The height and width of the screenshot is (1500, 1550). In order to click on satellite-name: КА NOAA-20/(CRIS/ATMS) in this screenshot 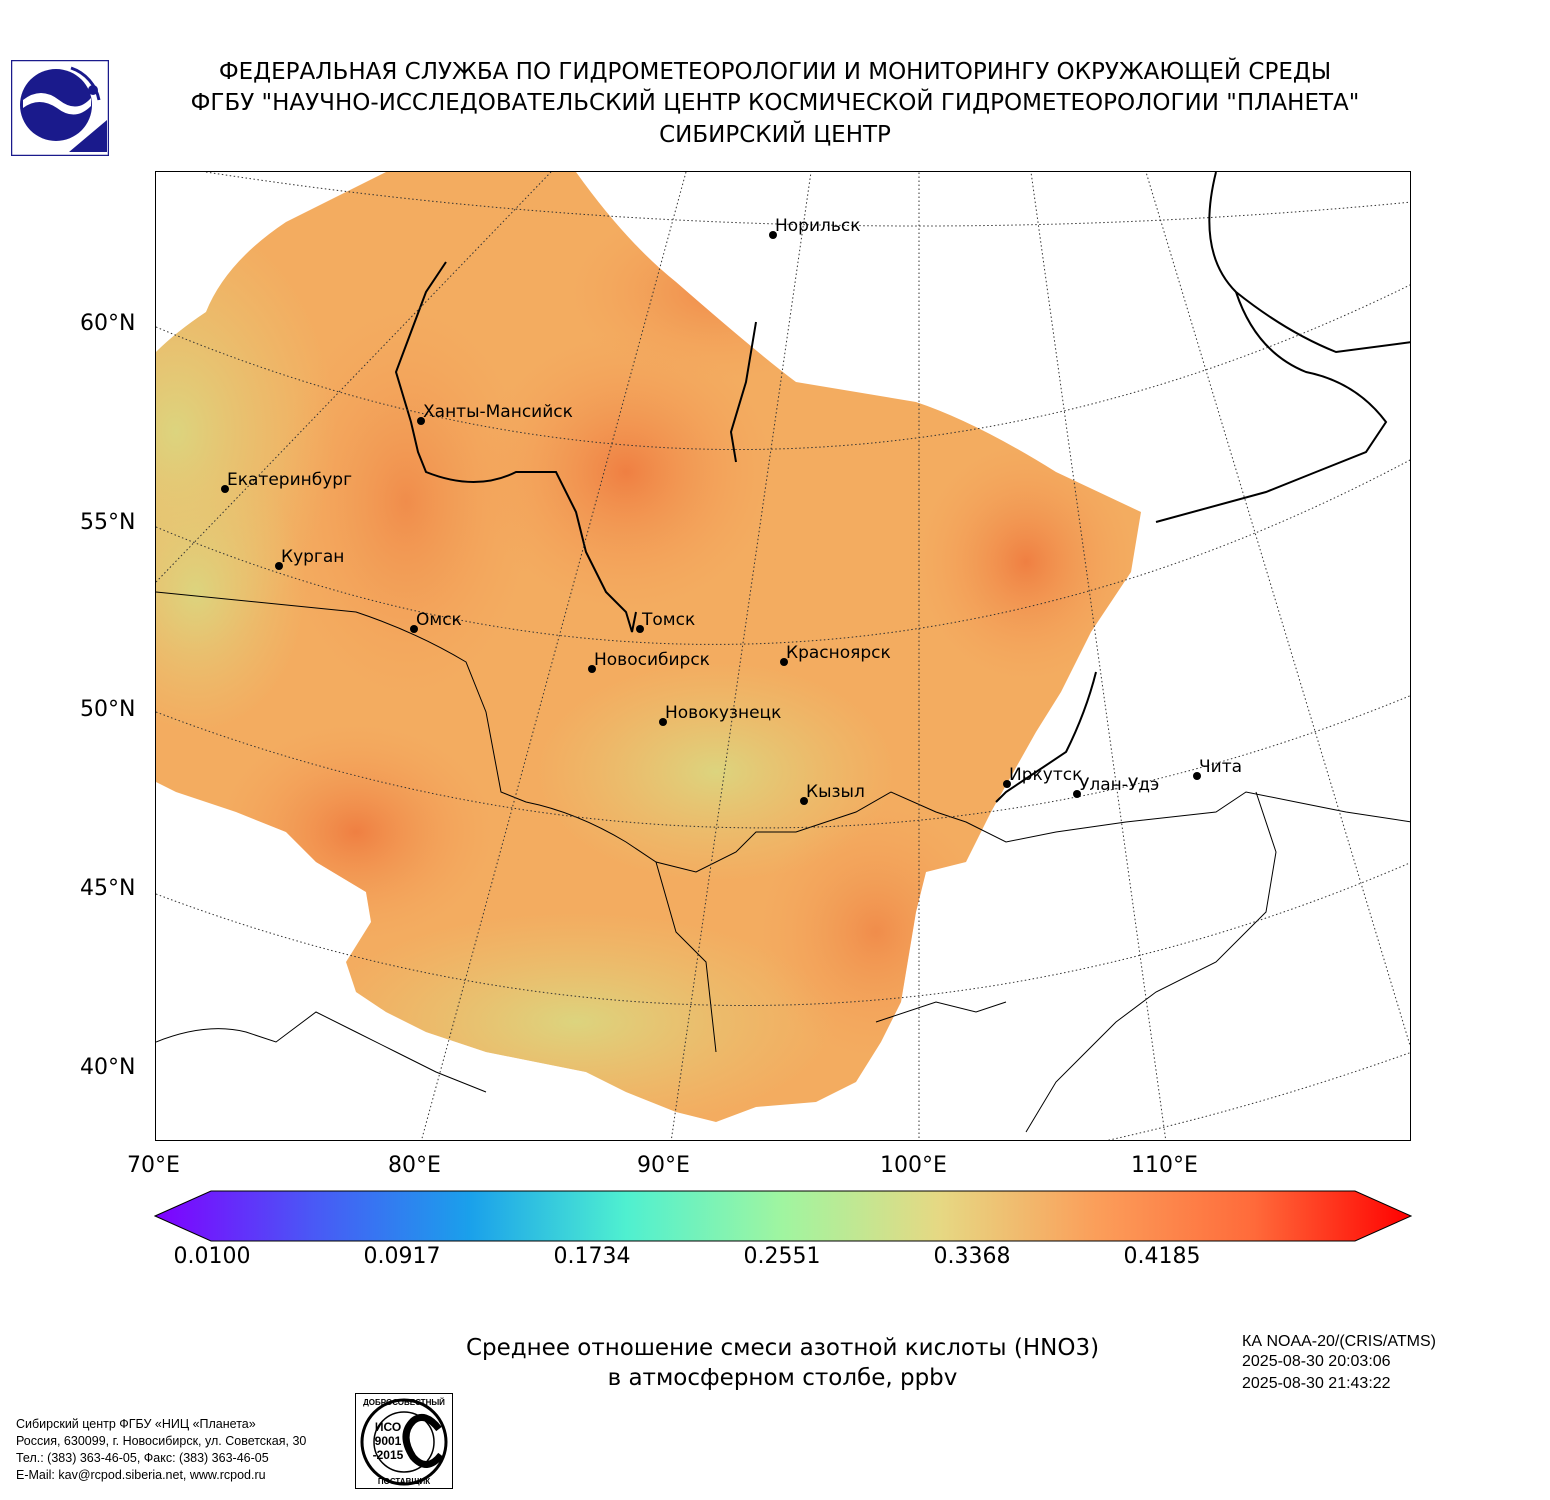, I will do `click(1339, 1341)`.